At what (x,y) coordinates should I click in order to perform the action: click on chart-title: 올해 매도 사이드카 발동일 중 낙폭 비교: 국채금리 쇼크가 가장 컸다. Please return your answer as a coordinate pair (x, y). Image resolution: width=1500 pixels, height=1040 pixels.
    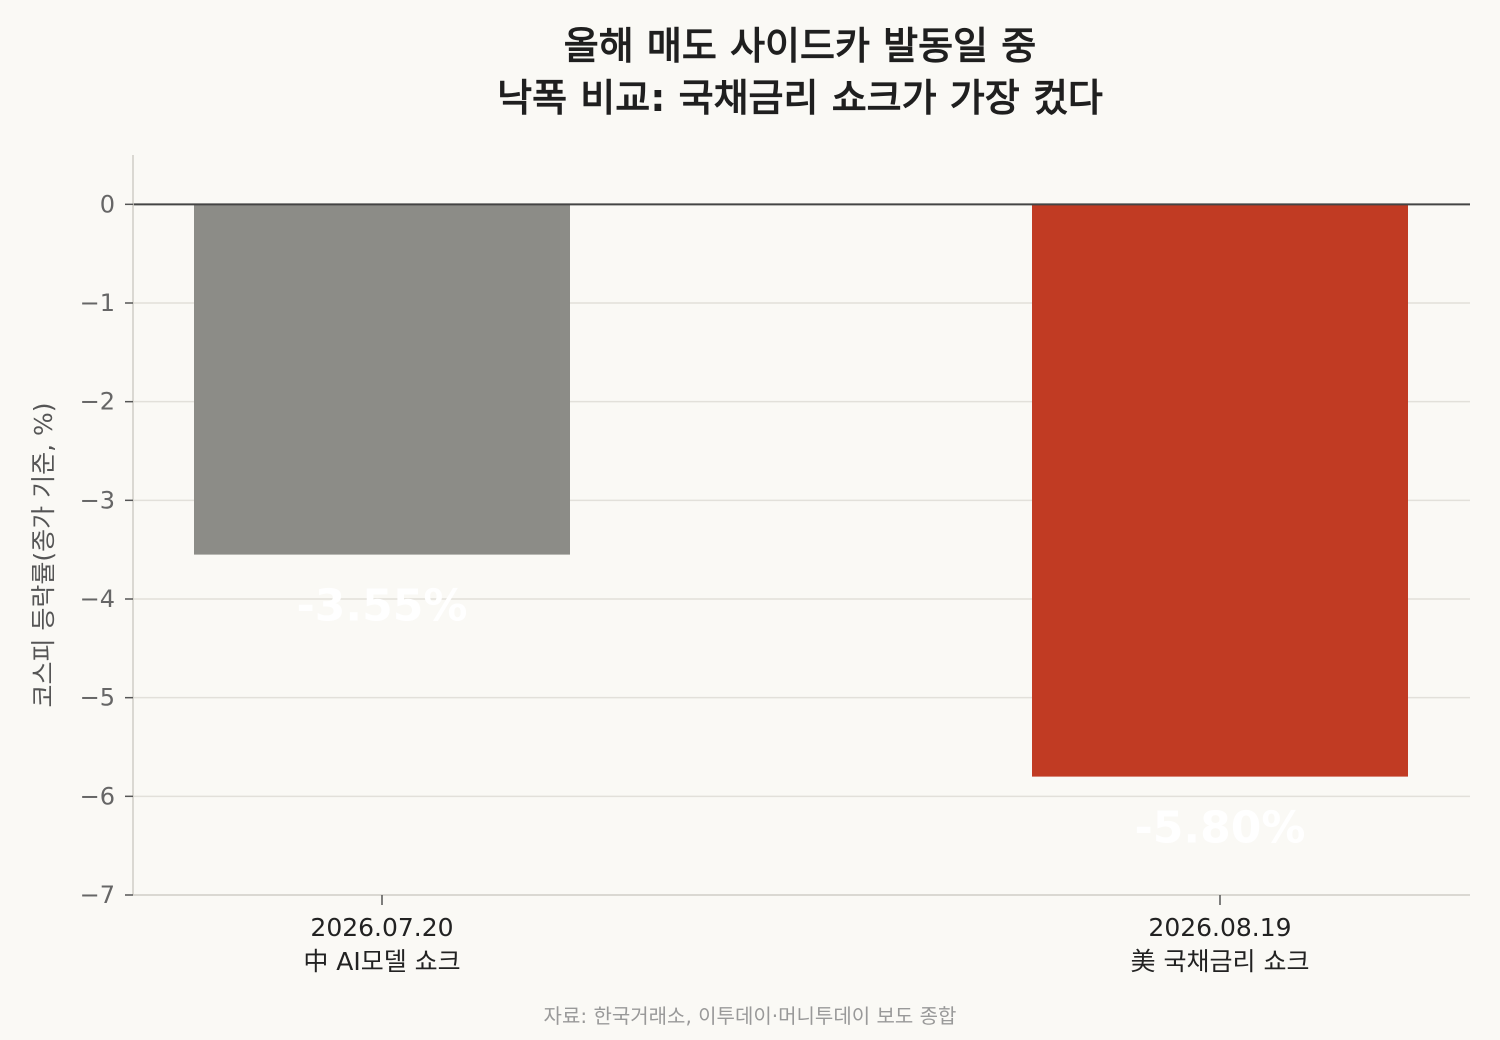
    Looking at the image, I should click on (775, 72).